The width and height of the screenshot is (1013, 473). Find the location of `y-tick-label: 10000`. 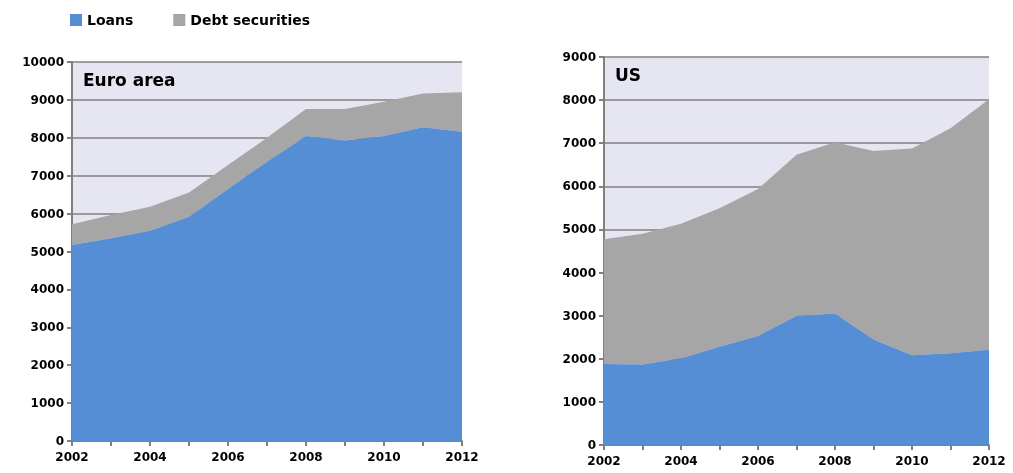

y-tick-label: 10000 is located at coordinates (43, 62).